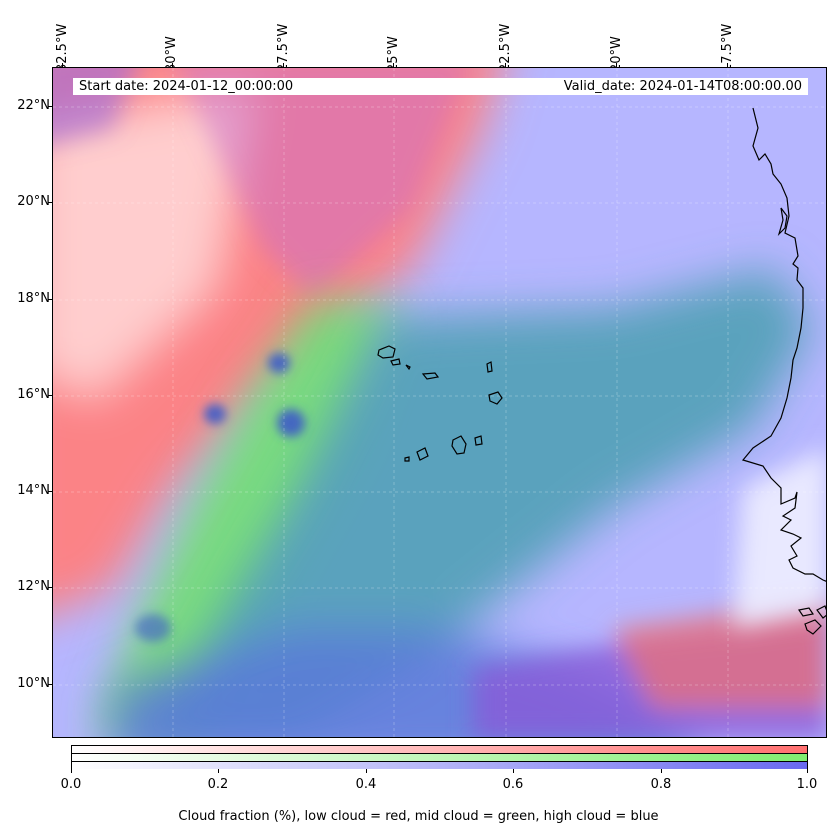 The width and height of the screenshot is (837, 836). Describe the element at coordinates (33, 105) in the screenshot. I see `lat-label-22n: 22°N` at that location.